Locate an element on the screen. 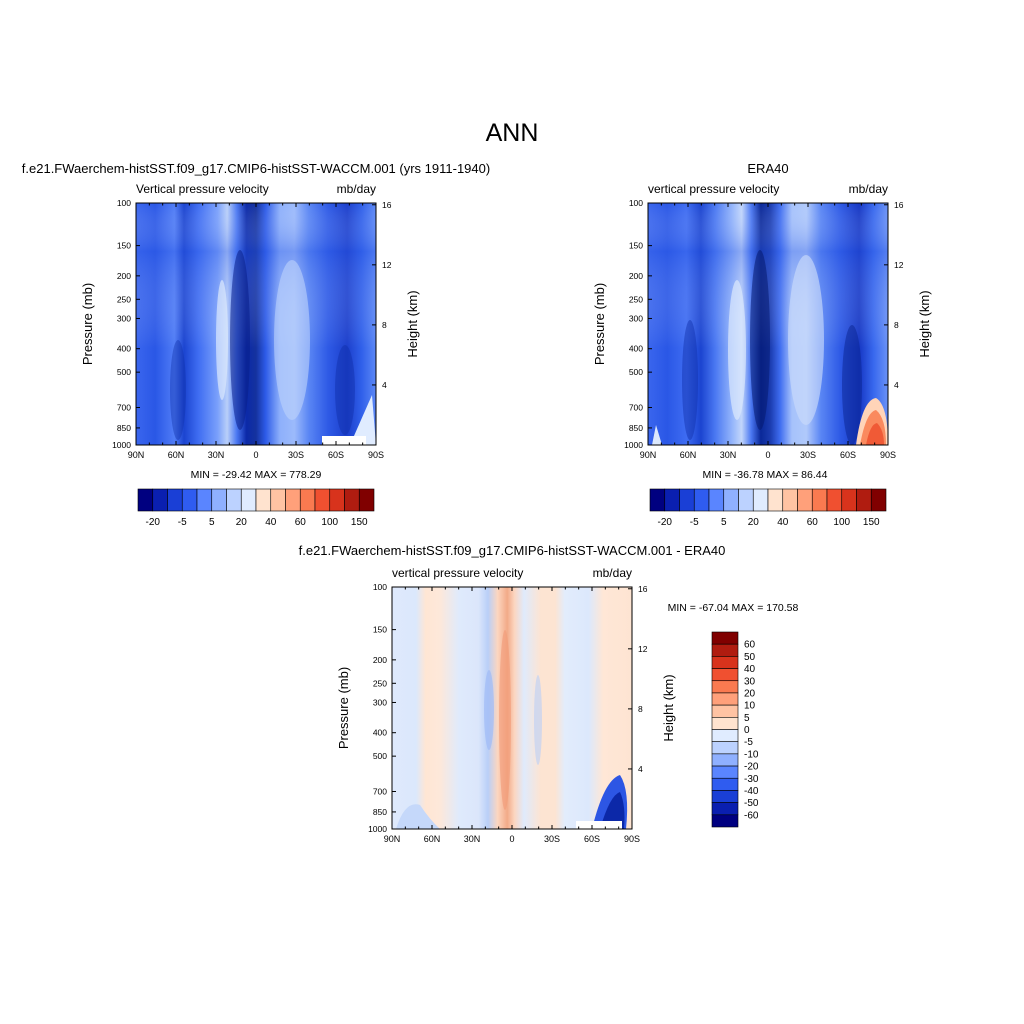 This screenshot has width=1024, height=1024. y-tick-label: 700 is located at coordinates (636, 408).